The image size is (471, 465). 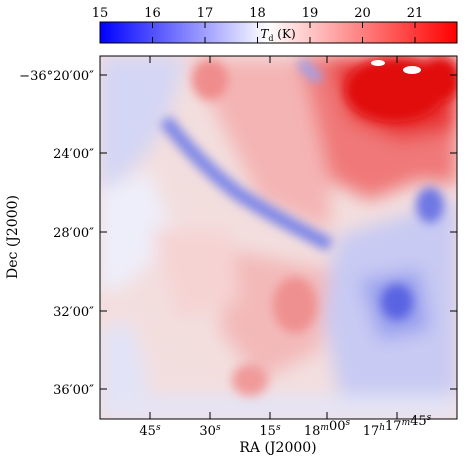 What do you see at coordinates (210, 431) in the screenshot?
I see `x-tick-label-1: 30s` at bounding box center [210, 431].